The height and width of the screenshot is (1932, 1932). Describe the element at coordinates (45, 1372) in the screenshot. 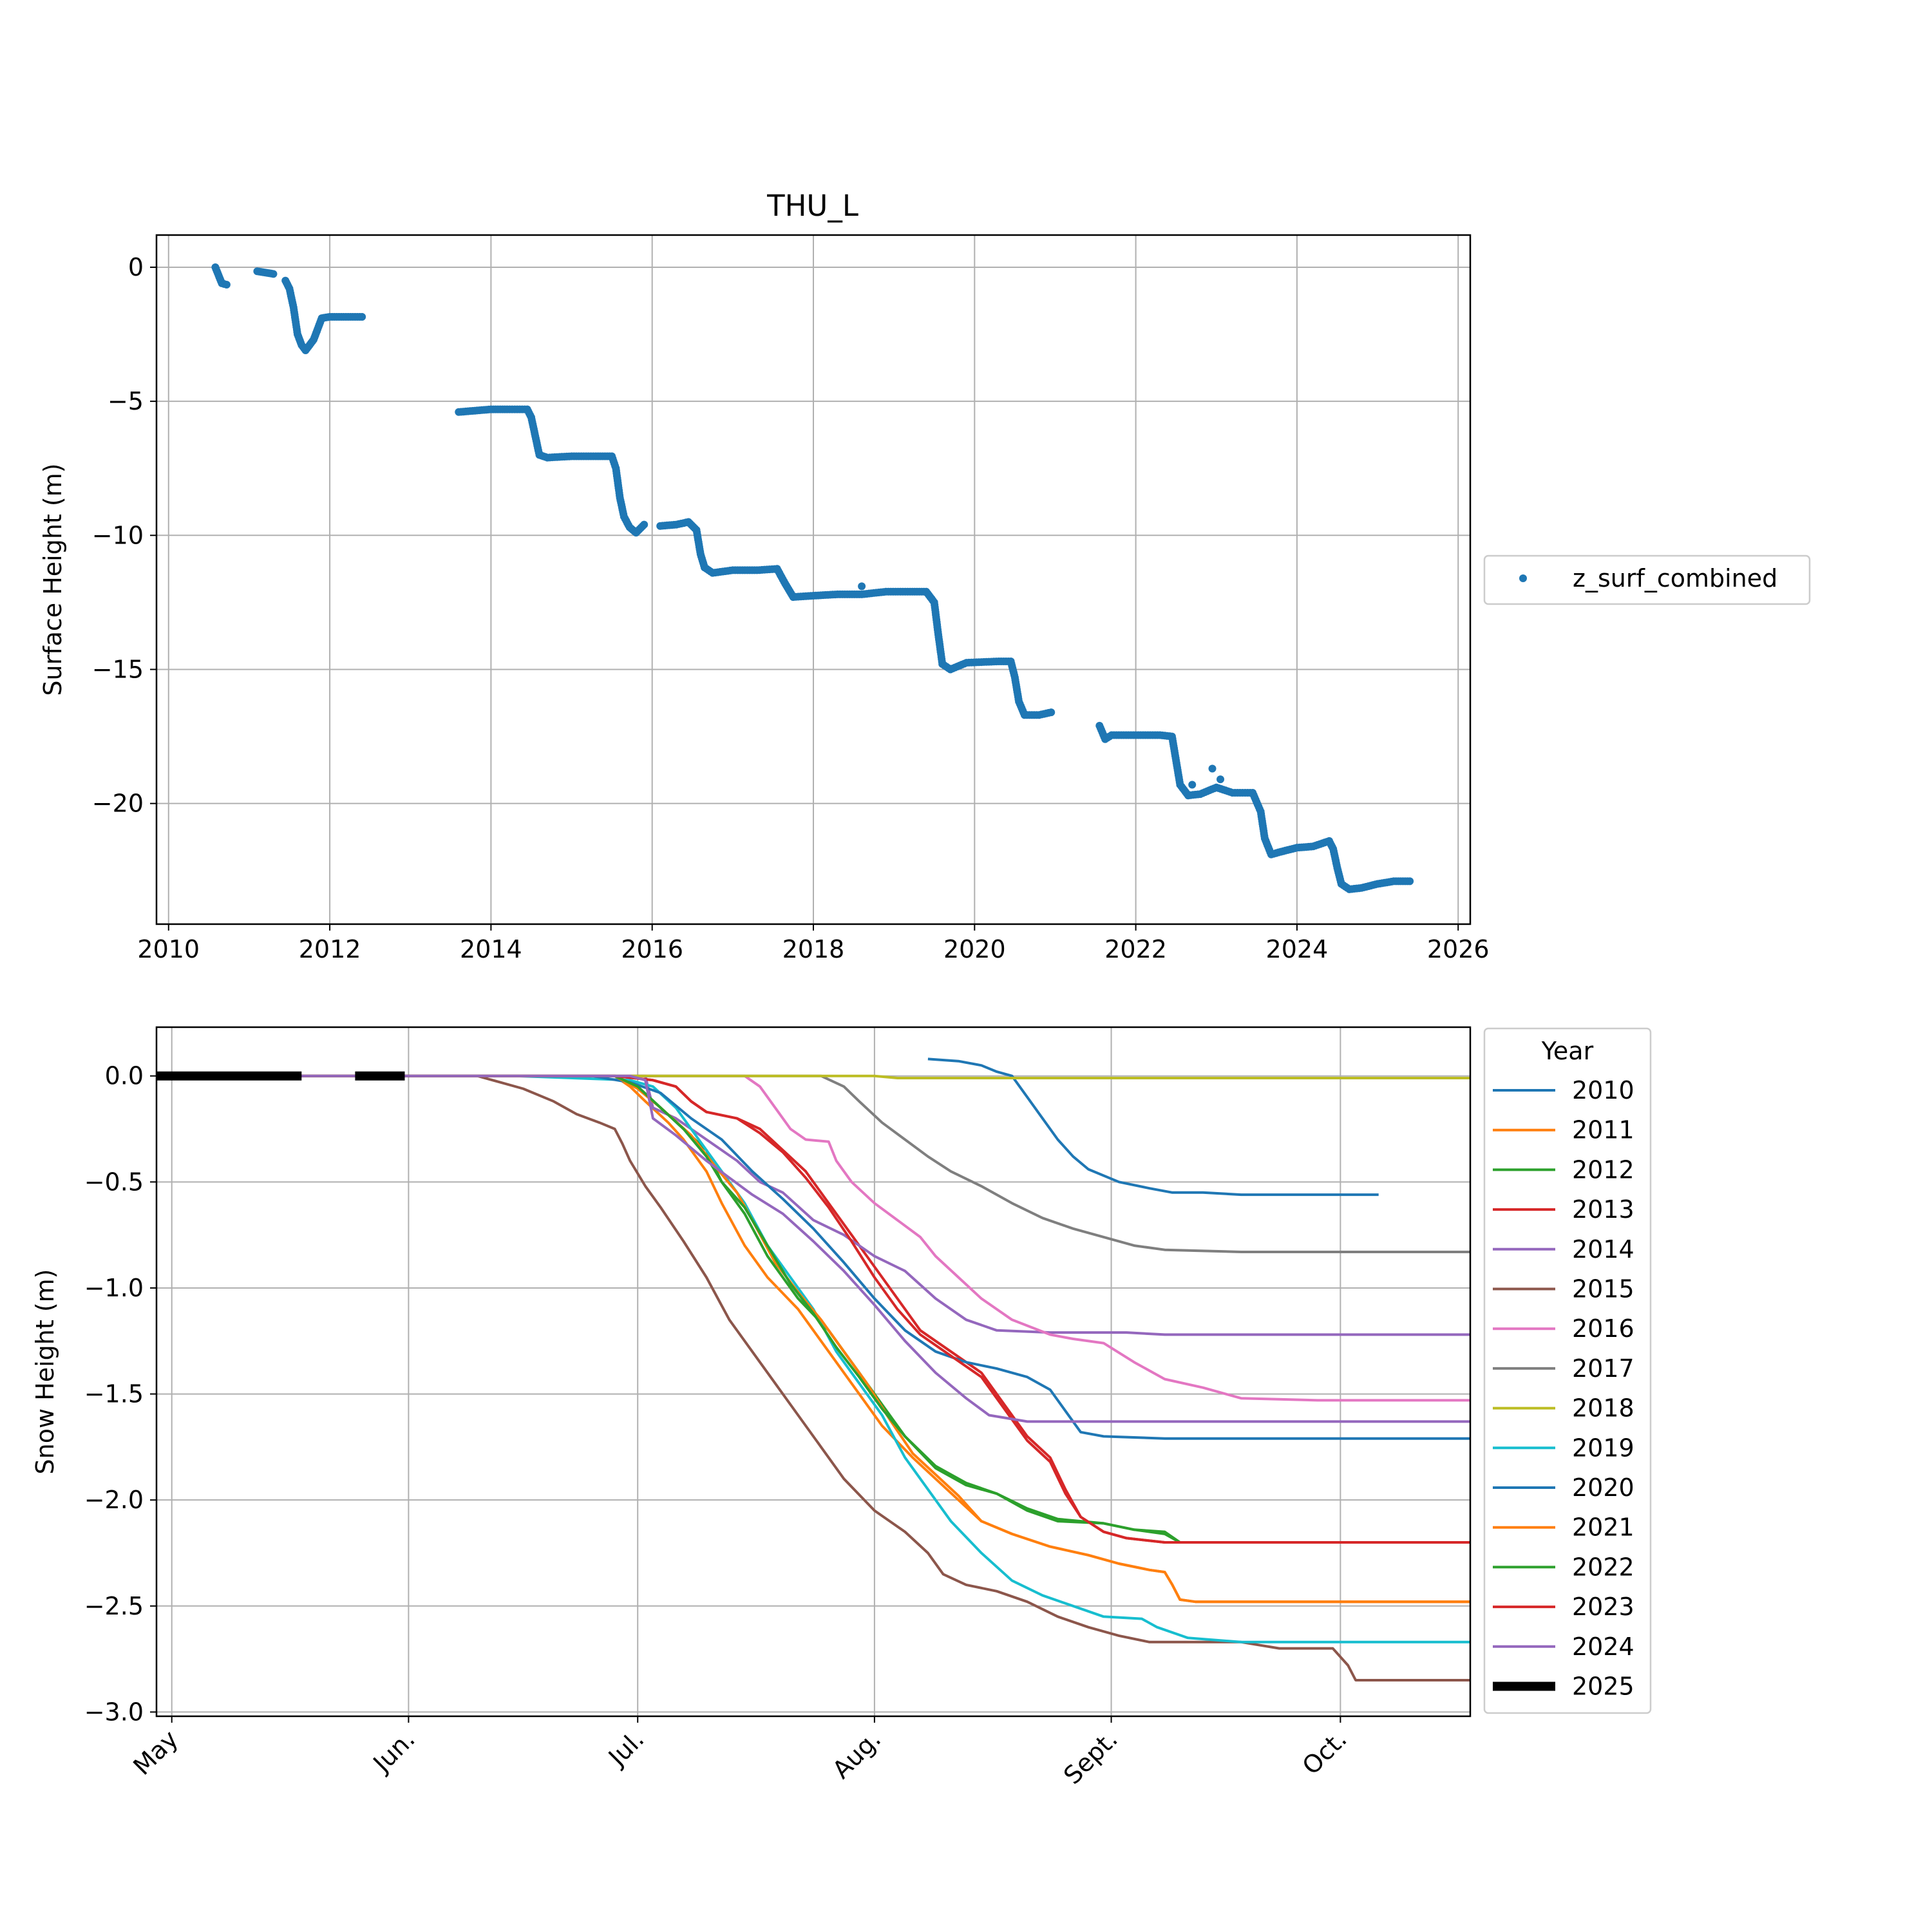

I see `y-axis-label: Snow Height (m)` at that location.